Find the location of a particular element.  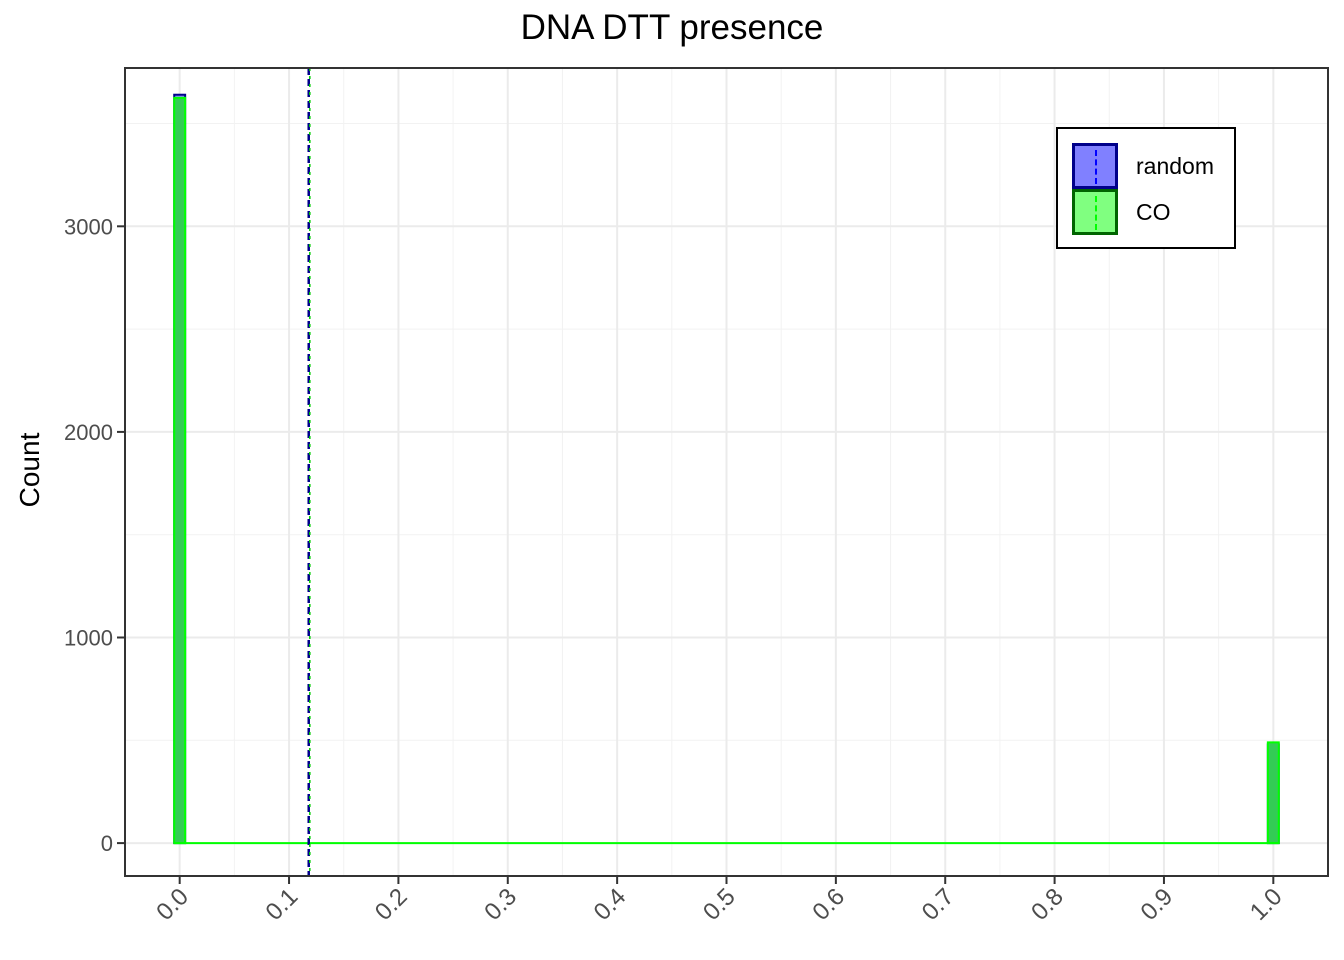

x-tick-label: 0.9 is located at coordinates (1157, 904).